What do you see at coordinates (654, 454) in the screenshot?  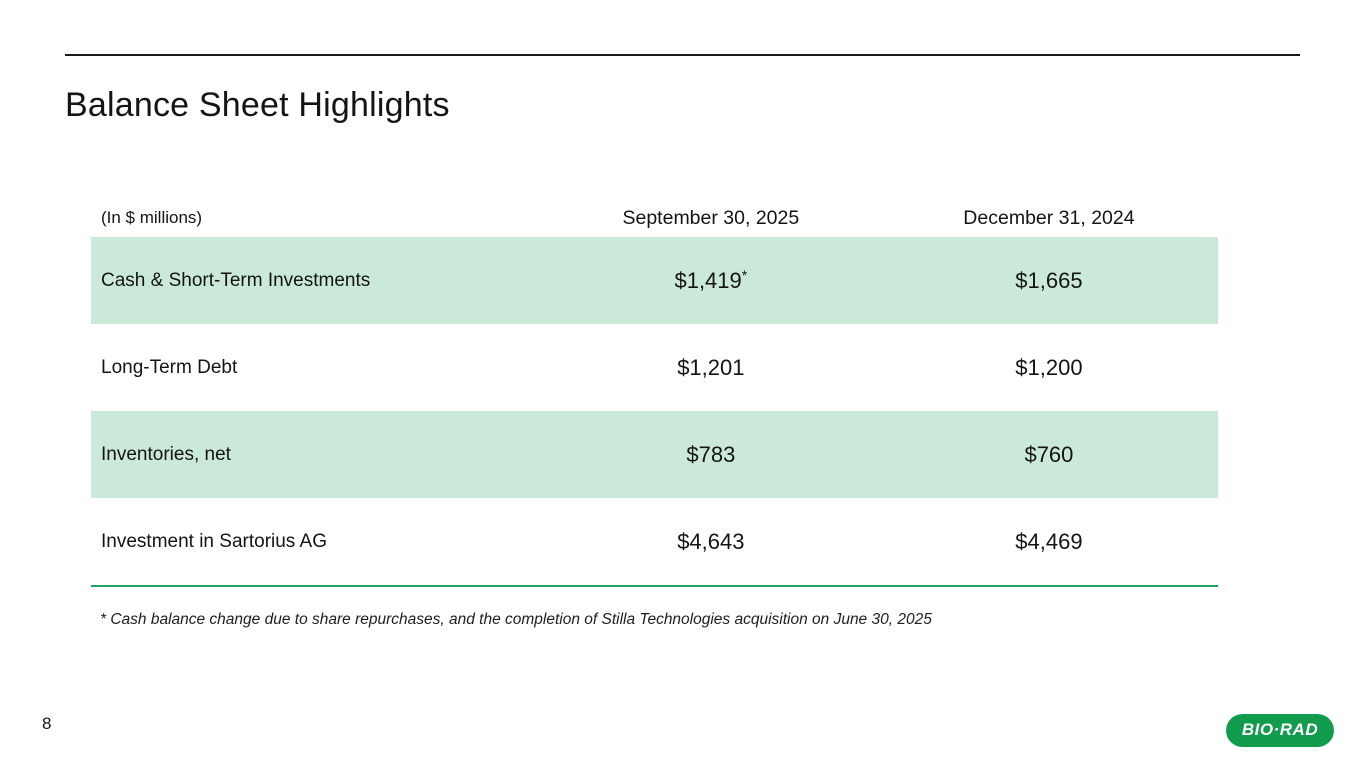 I see `table-row-inventories: Inventories, net $783 $760` at bounding box center [654, 454].